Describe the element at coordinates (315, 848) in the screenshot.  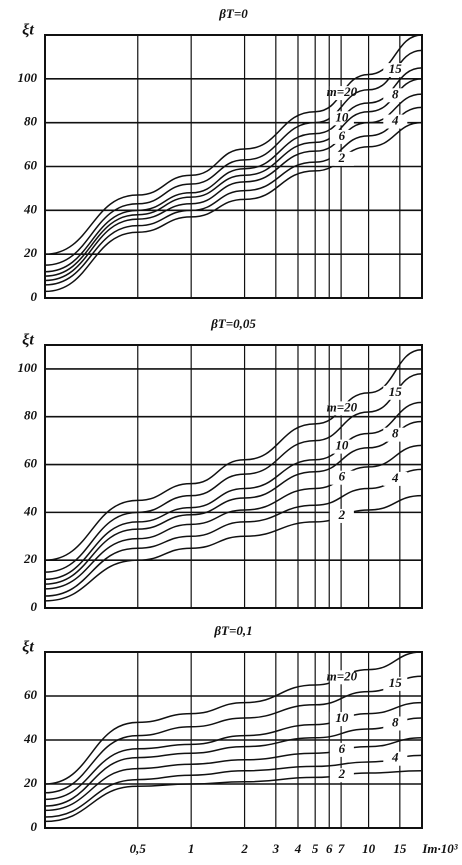
I see `x-tick-label: 5` at that location.